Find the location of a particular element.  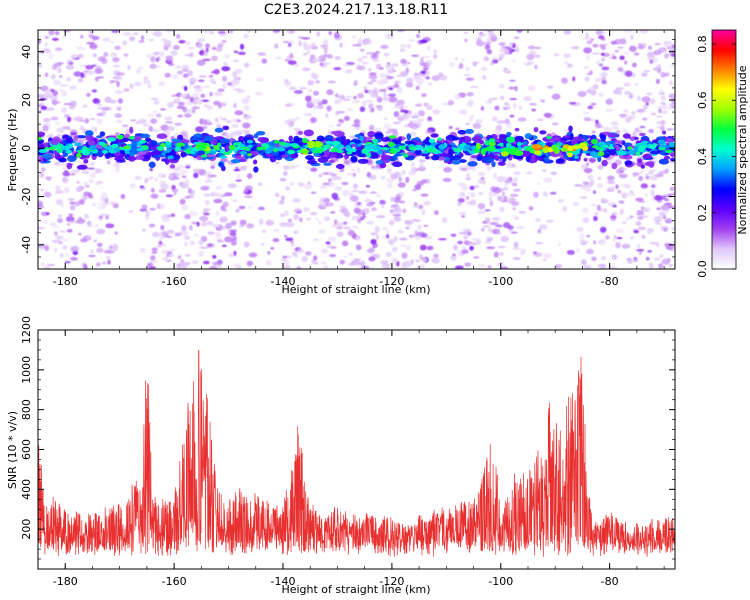

snr-y-tick-label: 200 is located at coordinates (26, 529).